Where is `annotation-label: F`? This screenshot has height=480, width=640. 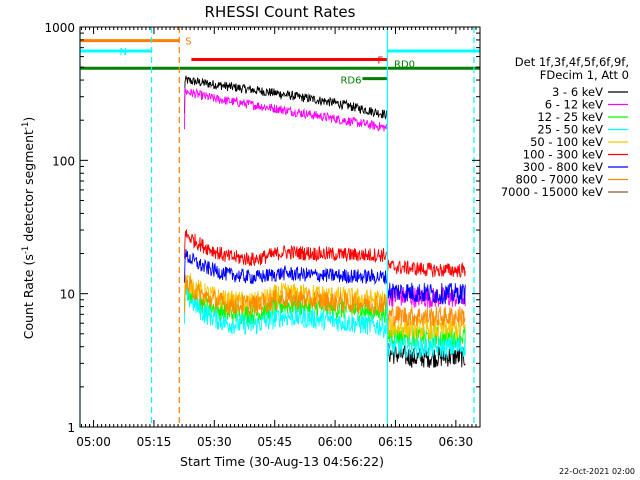
annotation-label: F is located at coordinates (380, 61).